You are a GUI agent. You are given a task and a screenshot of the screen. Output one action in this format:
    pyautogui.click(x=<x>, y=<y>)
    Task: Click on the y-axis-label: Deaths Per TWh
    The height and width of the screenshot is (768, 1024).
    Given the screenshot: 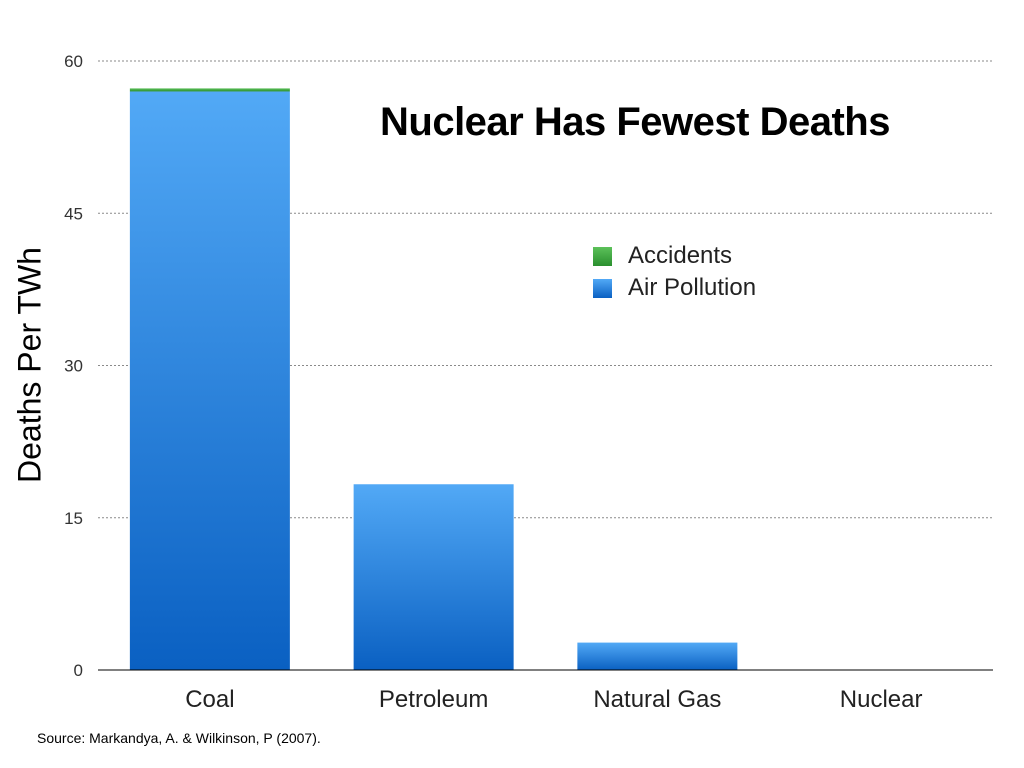 What is the action you would take?
    pyautogui.click(x=29, y=365)
    